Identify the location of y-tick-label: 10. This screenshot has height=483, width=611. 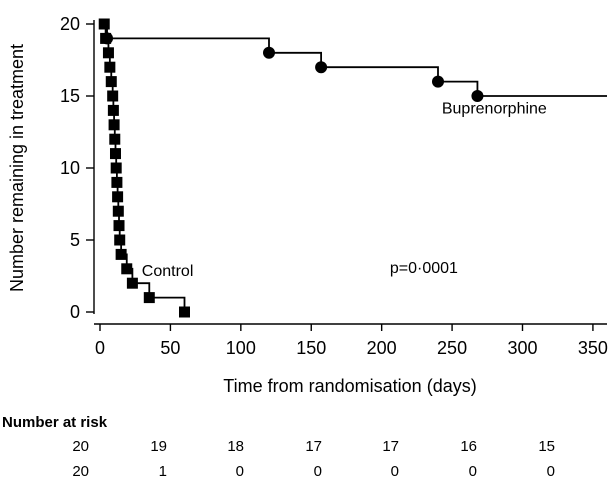
(70, 168).